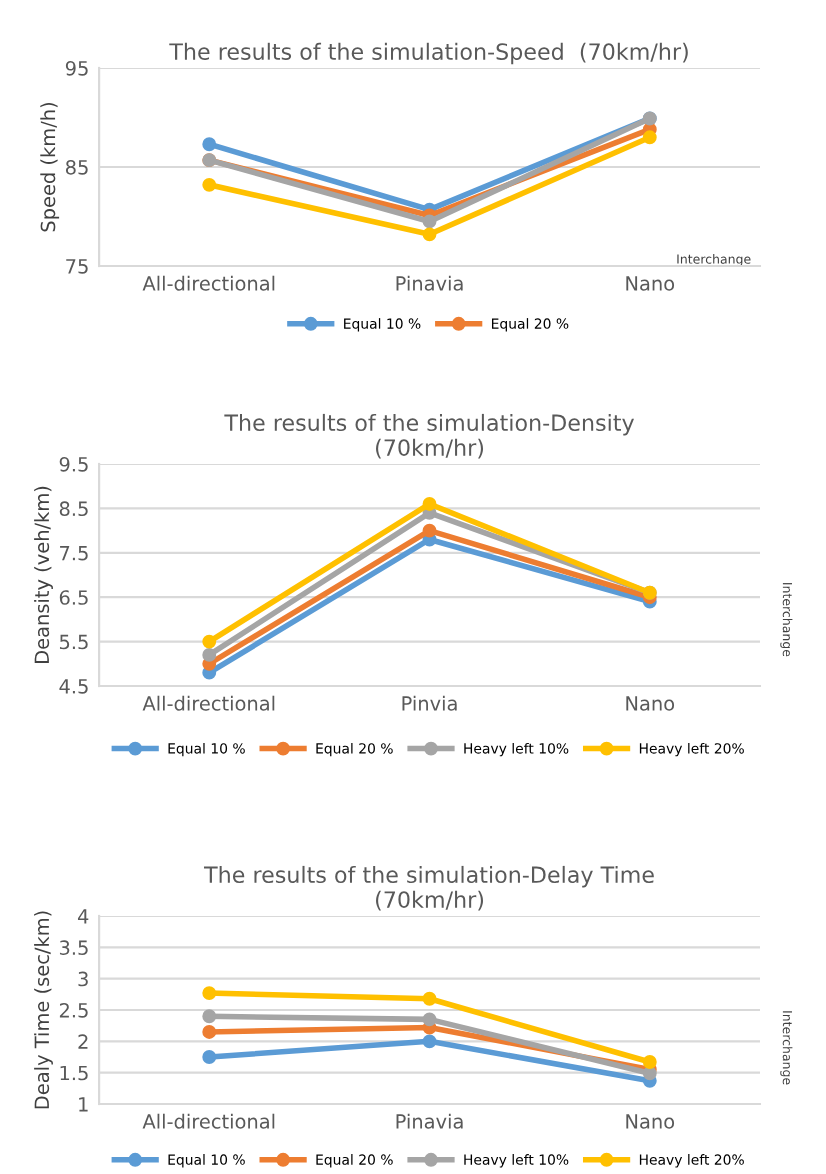  Describe the element at coordinates (74, 553) in the screenshot. I see `y-tick-label: 7.5` at that location.